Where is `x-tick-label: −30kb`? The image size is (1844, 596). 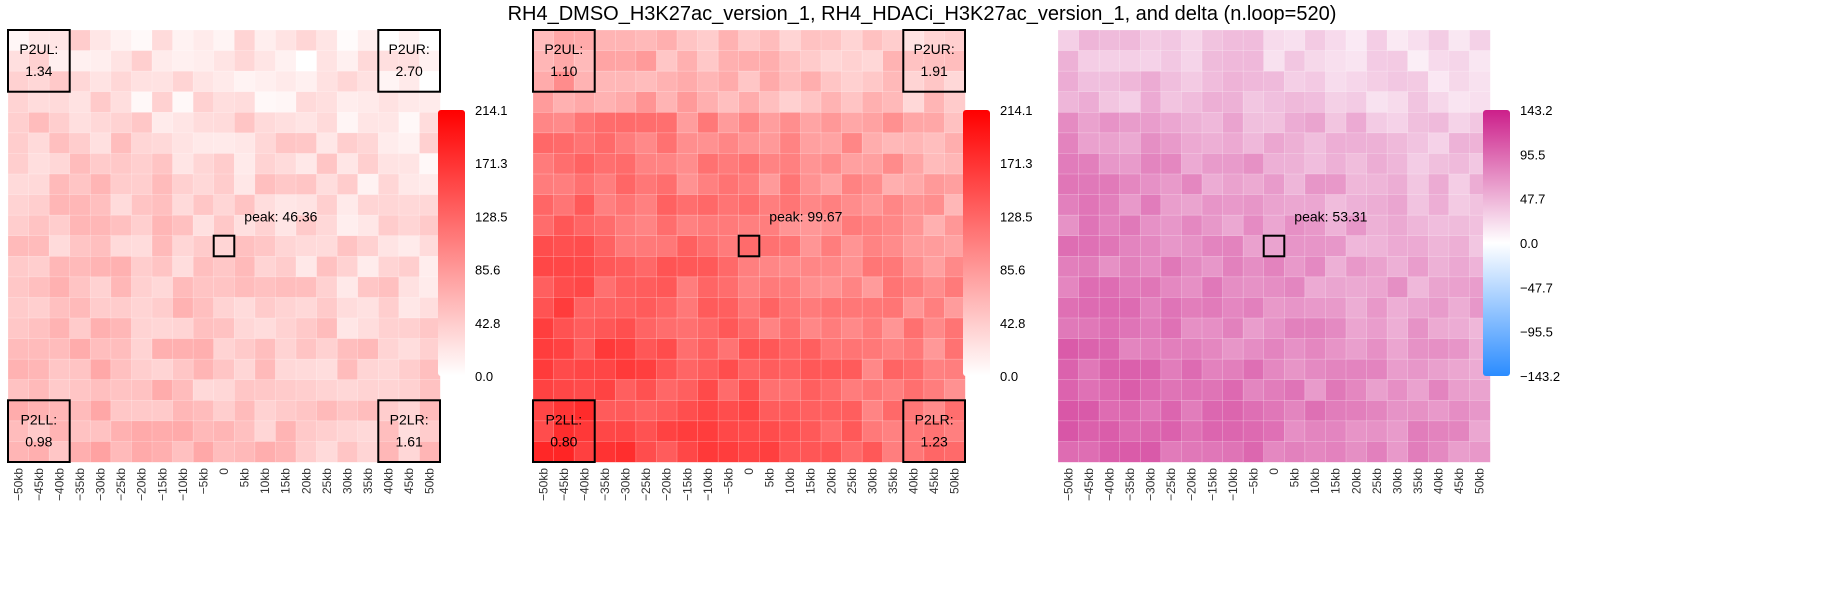 x-tick-label: −30kb is located at coordinates (101, 484).